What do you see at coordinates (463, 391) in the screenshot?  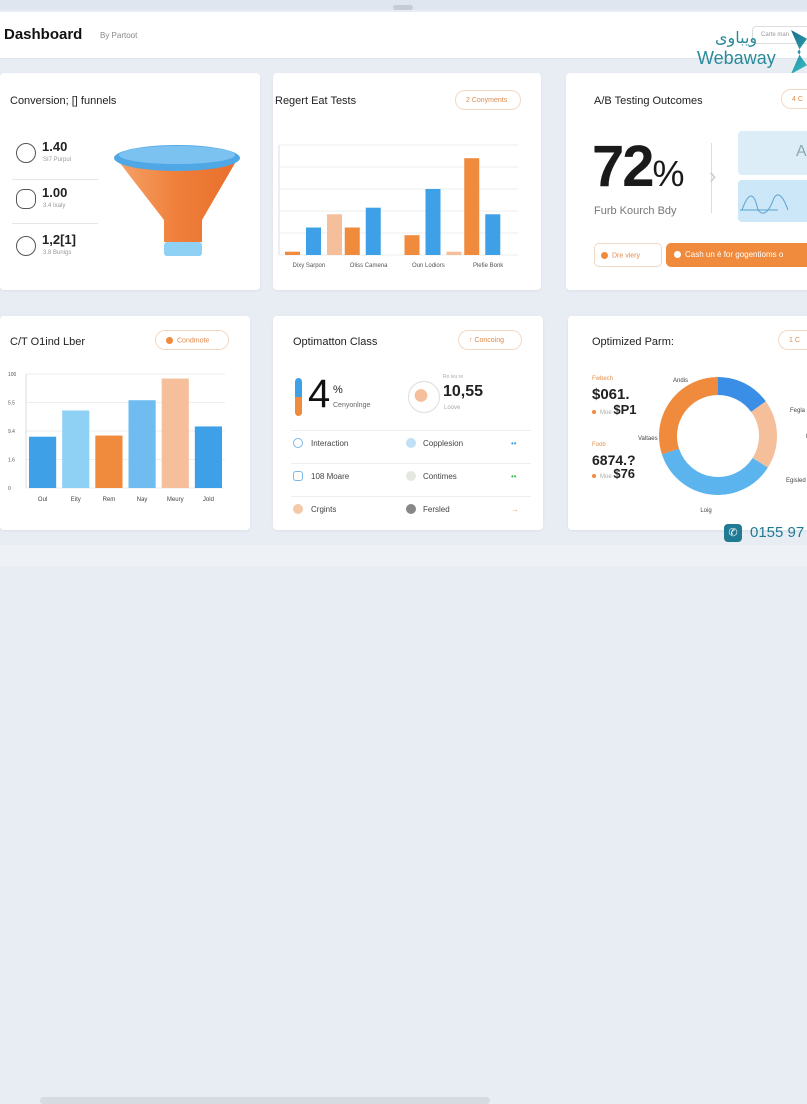 I see `opt-number: 10,55` at bounding box center [463, 391].